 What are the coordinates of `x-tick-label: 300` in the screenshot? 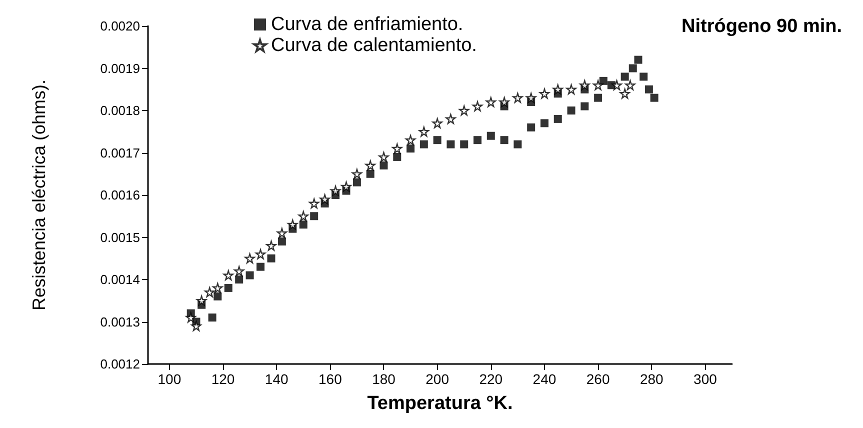 It's located at (706, 379).